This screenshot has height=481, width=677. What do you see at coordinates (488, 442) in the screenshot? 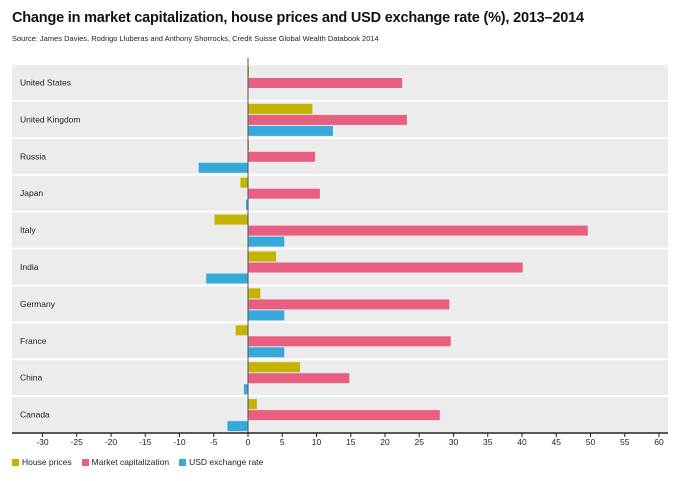
I see `x-tick-label: 35` at bounding box center [488, 442].